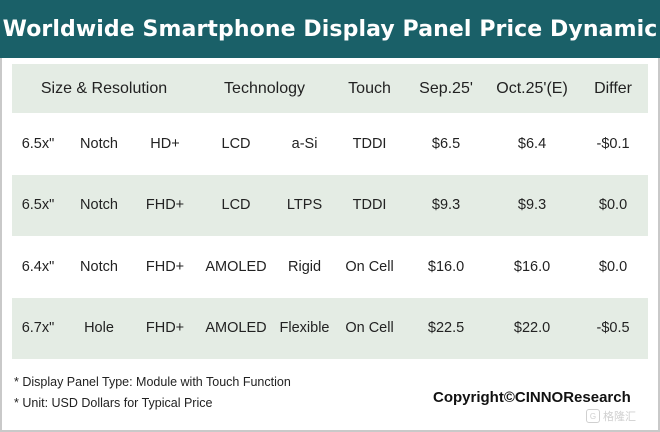 The image size is (660, 432). I want to click on header-oct25: Oct.25'(E), so click(532, 88).